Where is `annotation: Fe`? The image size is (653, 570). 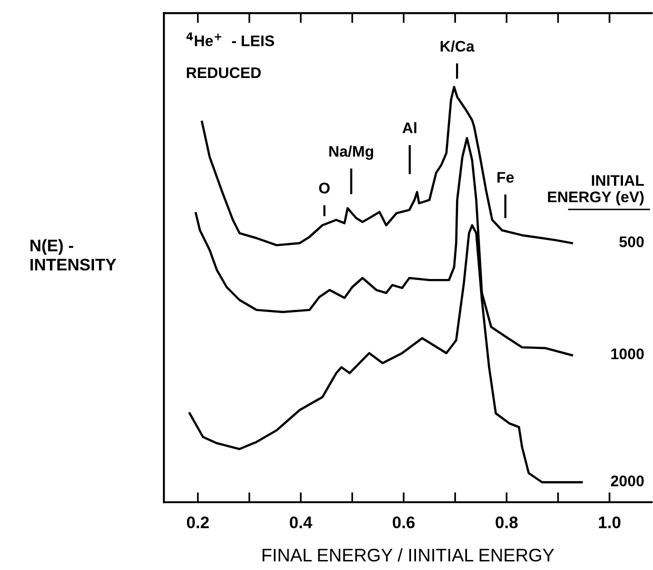
annotation: Fe is located at coordinates (505, 177).